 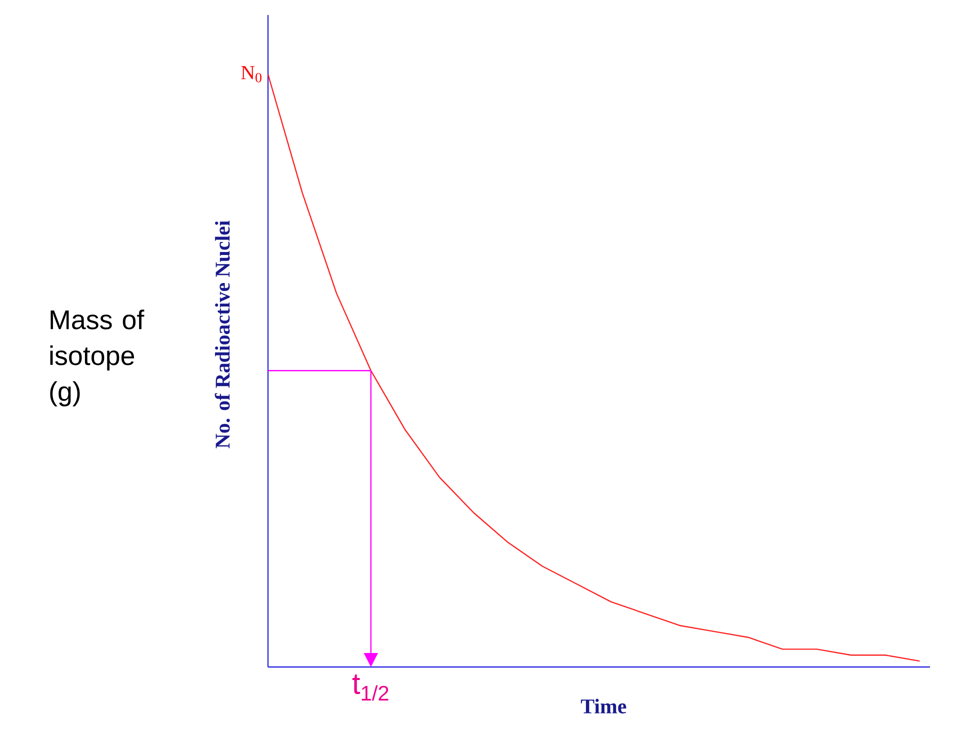 I want to click on x-axis-title: Time, so click(x=603, y=706).